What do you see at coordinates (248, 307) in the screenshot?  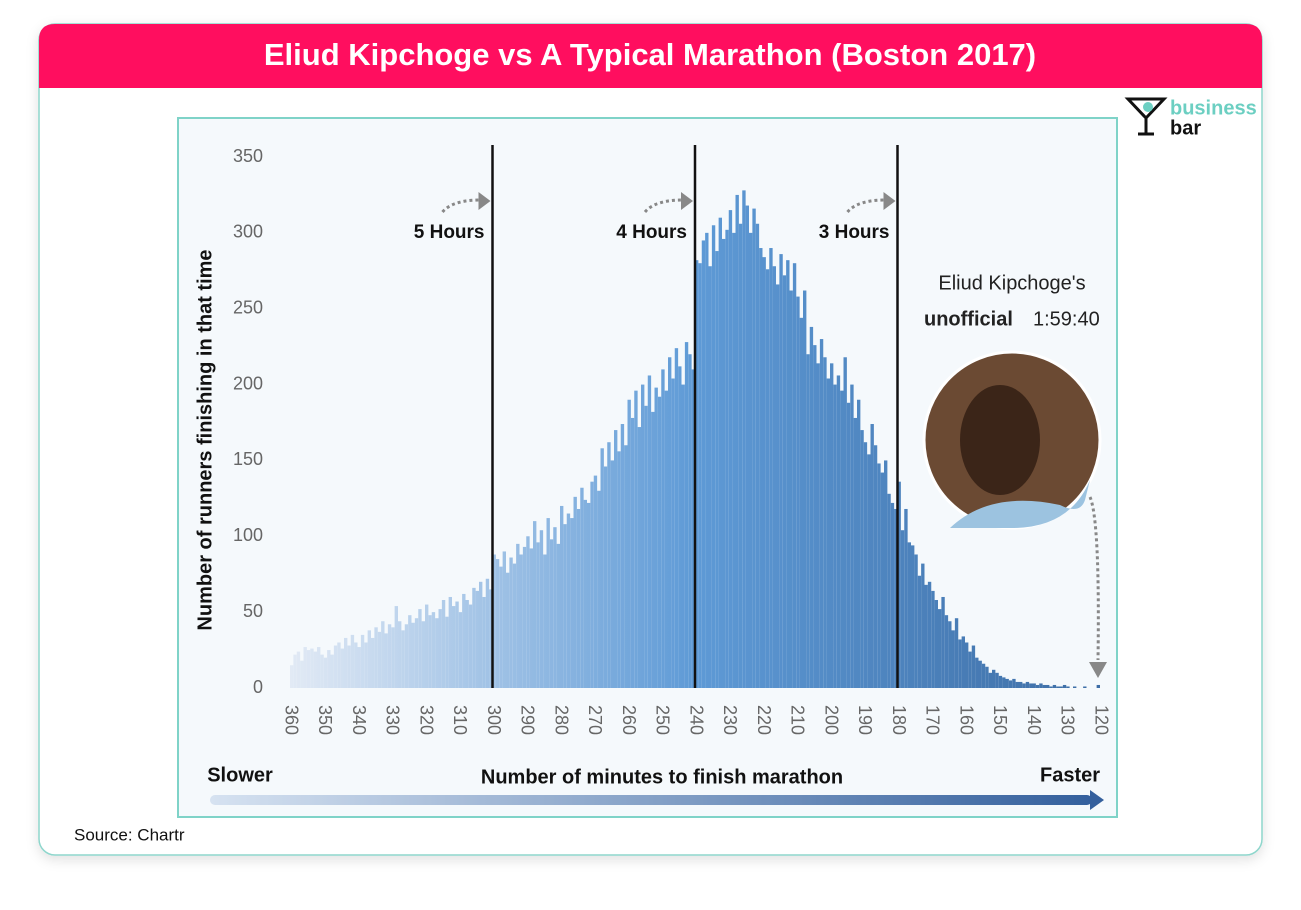 I see `y-tick-label: 250` at bounding box center [248, 307].